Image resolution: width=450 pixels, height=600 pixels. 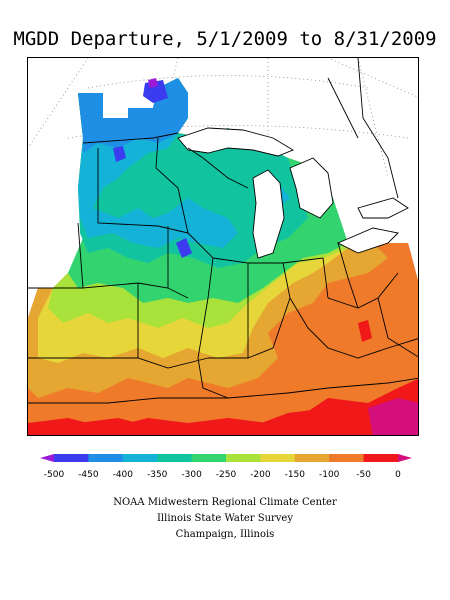 I want to click on legend-tick-label: -50, so click(x=363, y=475).